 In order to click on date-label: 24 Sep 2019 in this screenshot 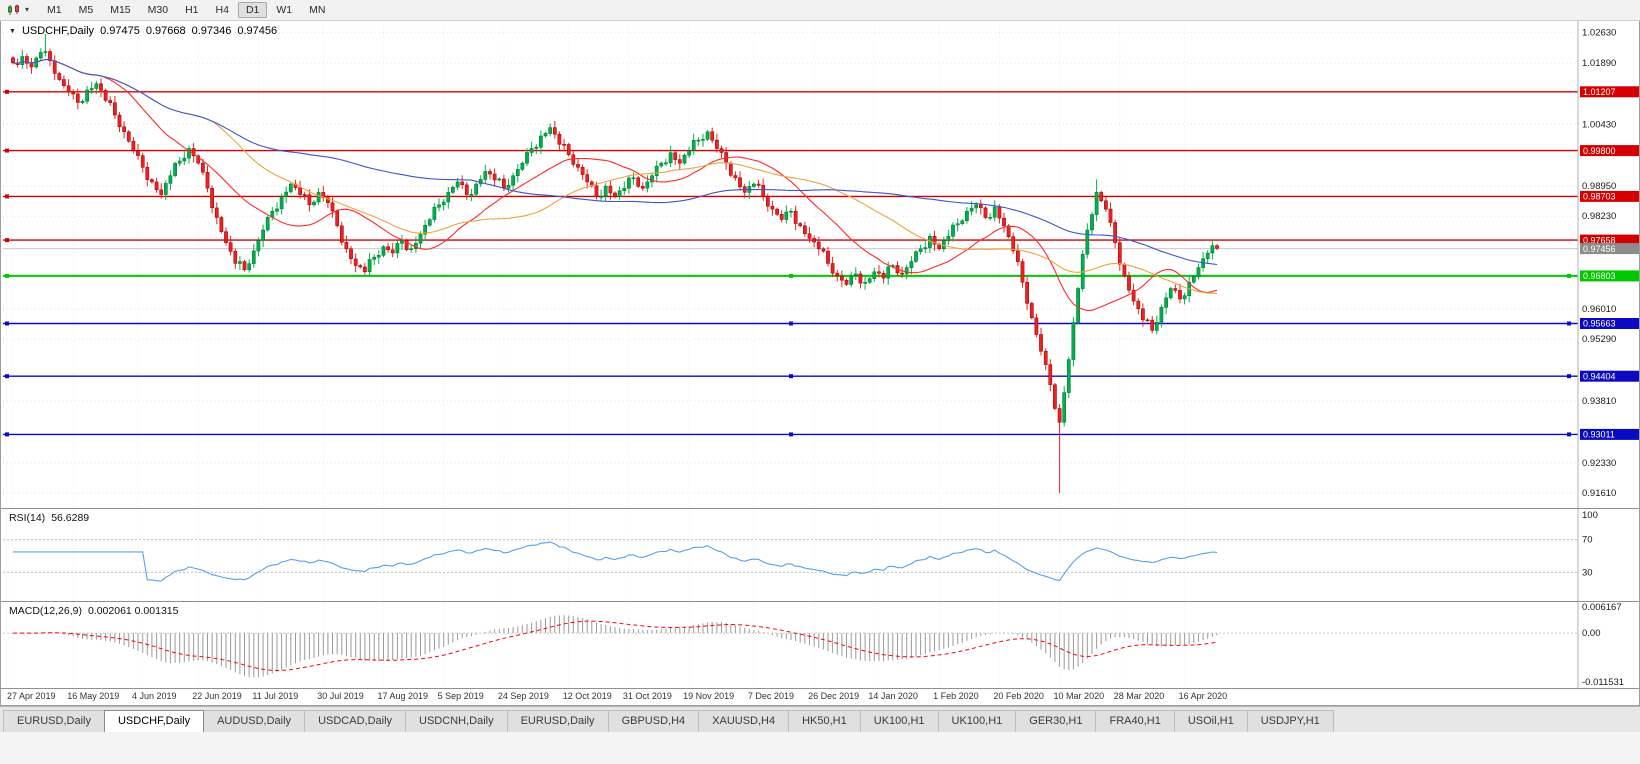, I will do `click(523, 696)`.